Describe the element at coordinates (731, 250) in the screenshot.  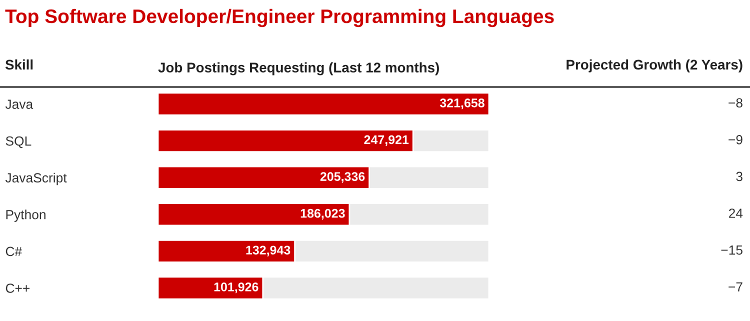
I see `data-label: −15` at that location.